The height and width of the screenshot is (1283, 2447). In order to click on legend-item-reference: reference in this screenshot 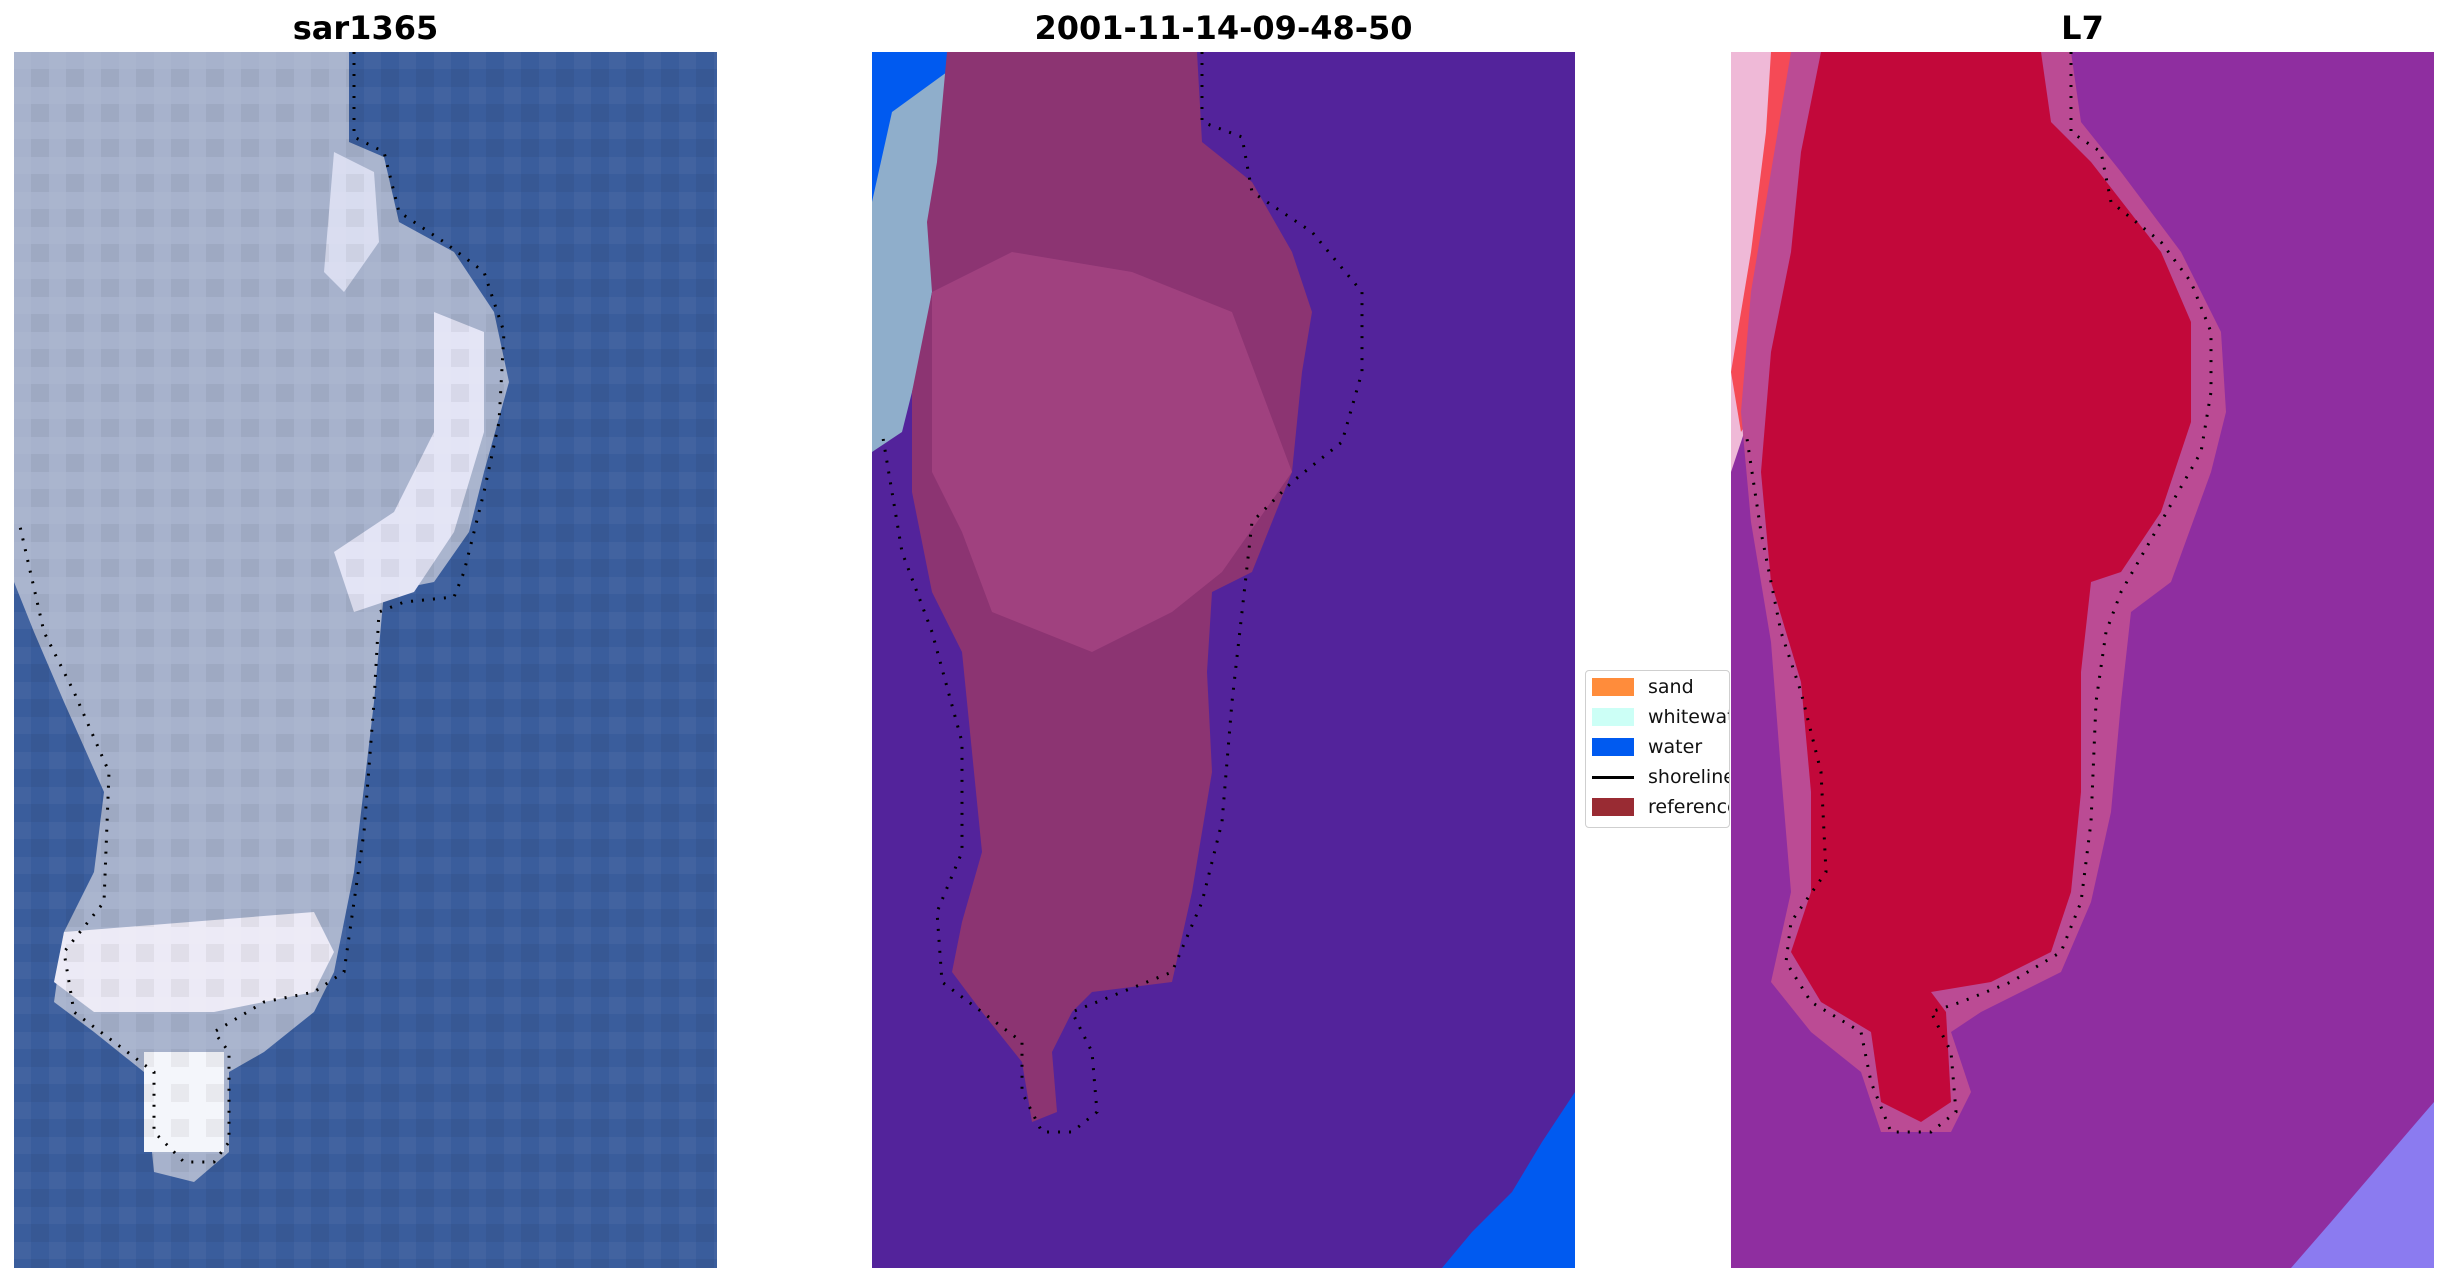, I will do `click(1661, 807)`.